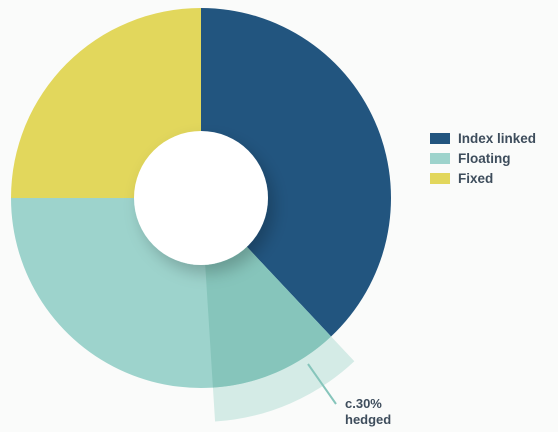 The image size is (558, 432). I want to click on slice-hedged-extension, so click(283, 378).